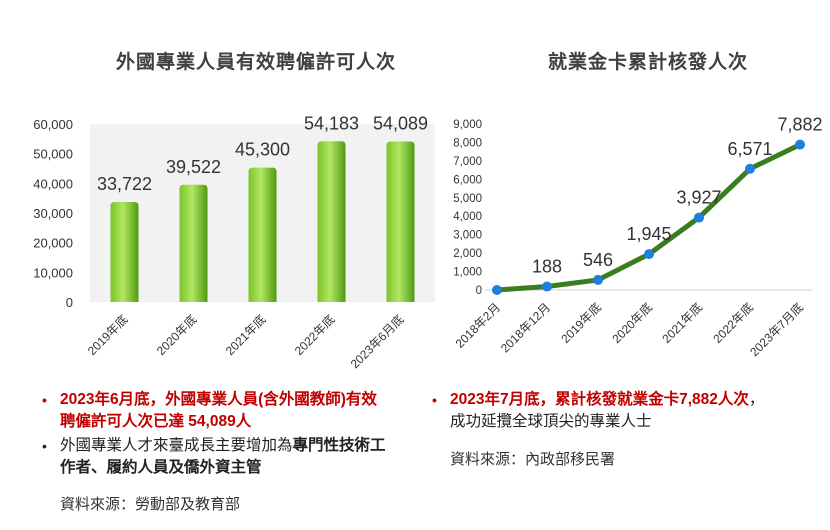 This screenshot has height=530, width=830. I want to click on line-y-tick-label: 4,000, so click(467, 217).